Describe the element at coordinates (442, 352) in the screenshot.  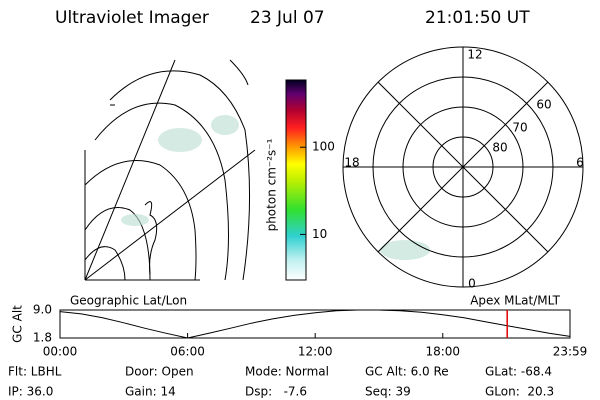
I see `x-tick-label: 18:00` at that location.